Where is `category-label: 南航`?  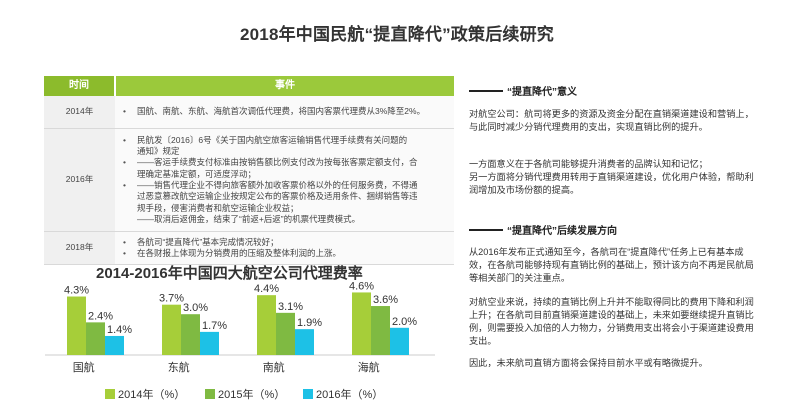
category-label: 南航 is located at coordinates (274, 367).